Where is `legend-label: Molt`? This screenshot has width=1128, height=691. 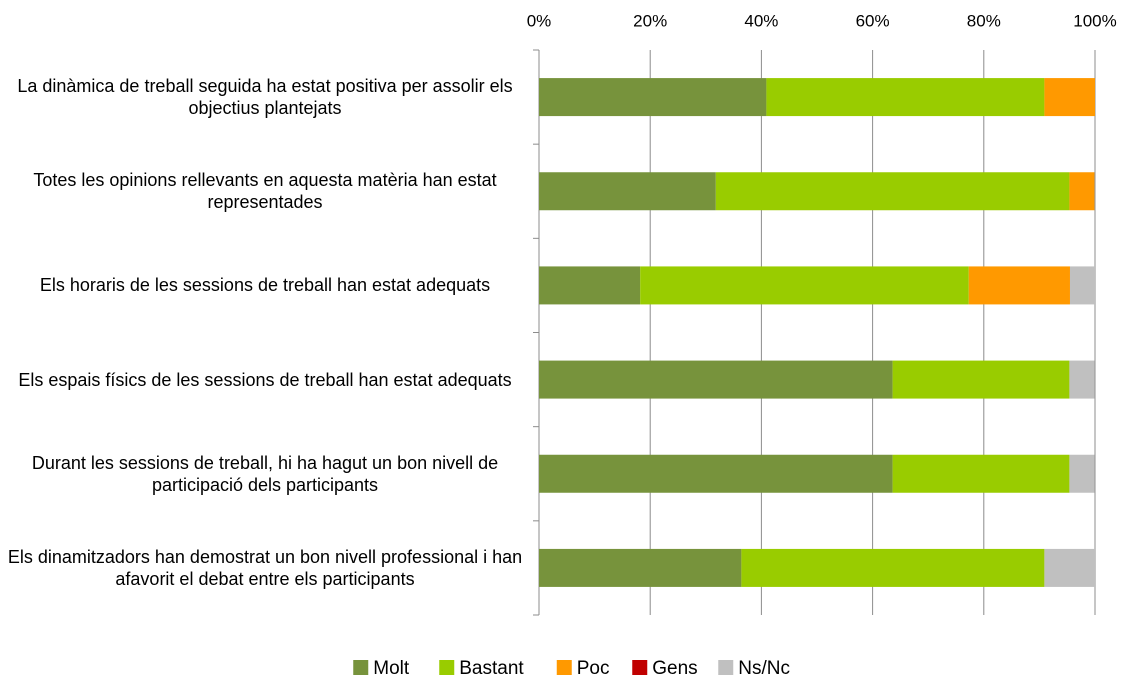
legend-label: Molt is located at coordinates (391, 668).